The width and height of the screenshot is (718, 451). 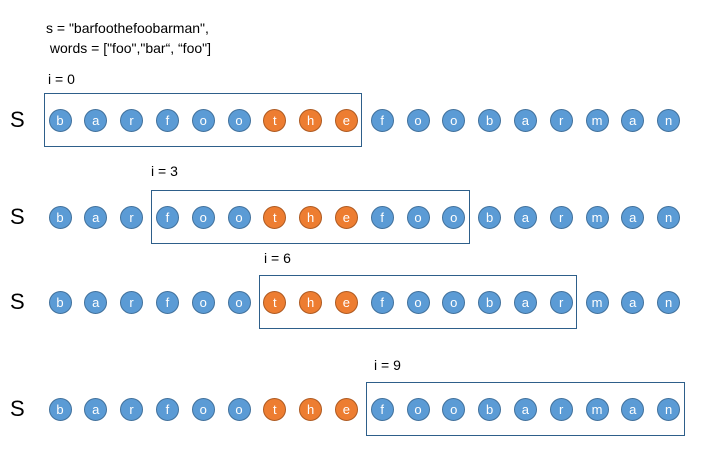 I want to click on index-label: i = 3, so click(x=164, y=171).